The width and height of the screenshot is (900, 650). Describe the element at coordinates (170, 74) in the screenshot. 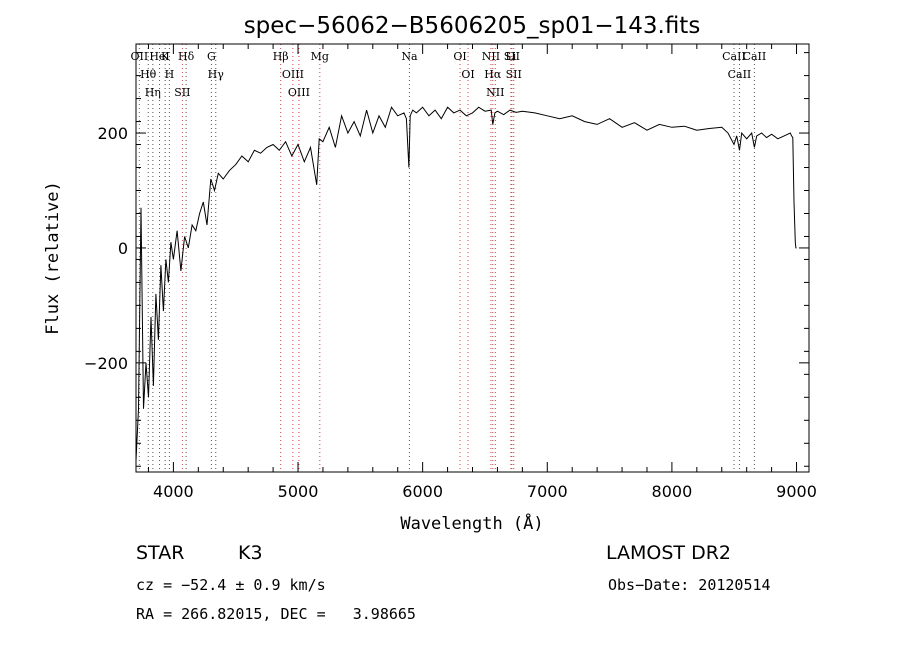

I see `line-label-5: H` at that location.